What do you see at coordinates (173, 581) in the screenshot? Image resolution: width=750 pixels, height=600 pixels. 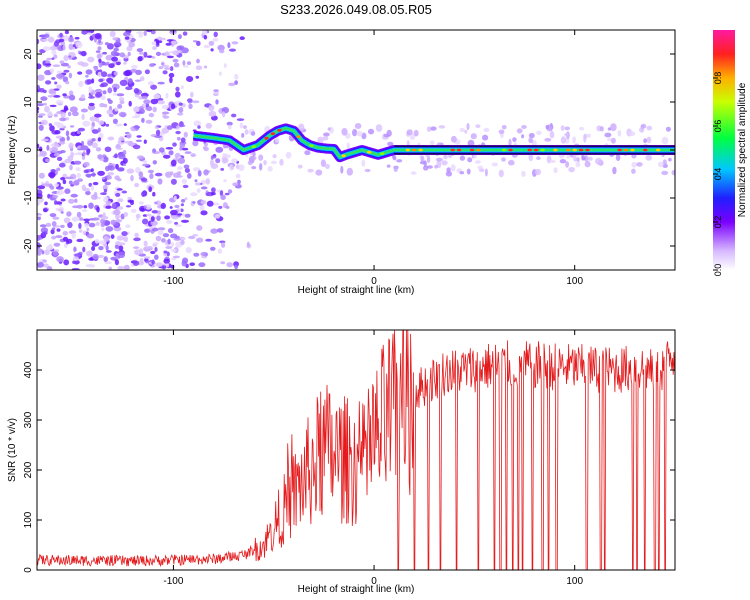 I see `x-tick-label: -100` at bounding box center [173, 581].